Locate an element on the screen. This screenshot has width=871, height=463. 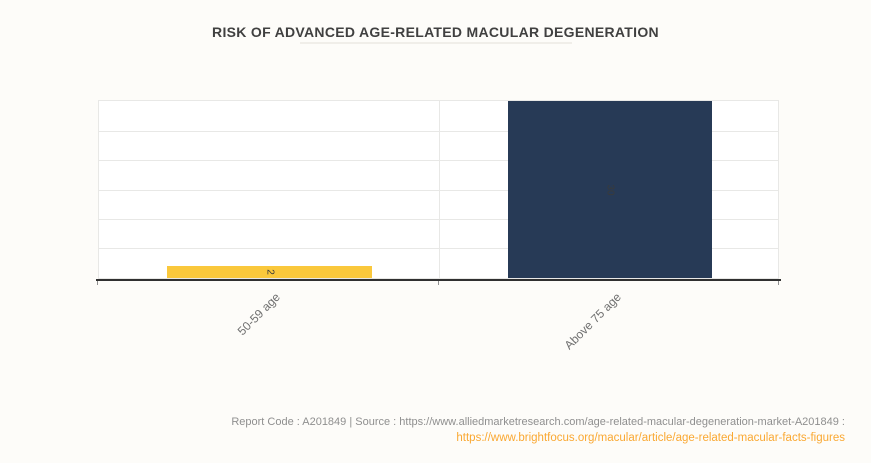
bar-above-75-age: 30 is located at coordinates (610, 189).